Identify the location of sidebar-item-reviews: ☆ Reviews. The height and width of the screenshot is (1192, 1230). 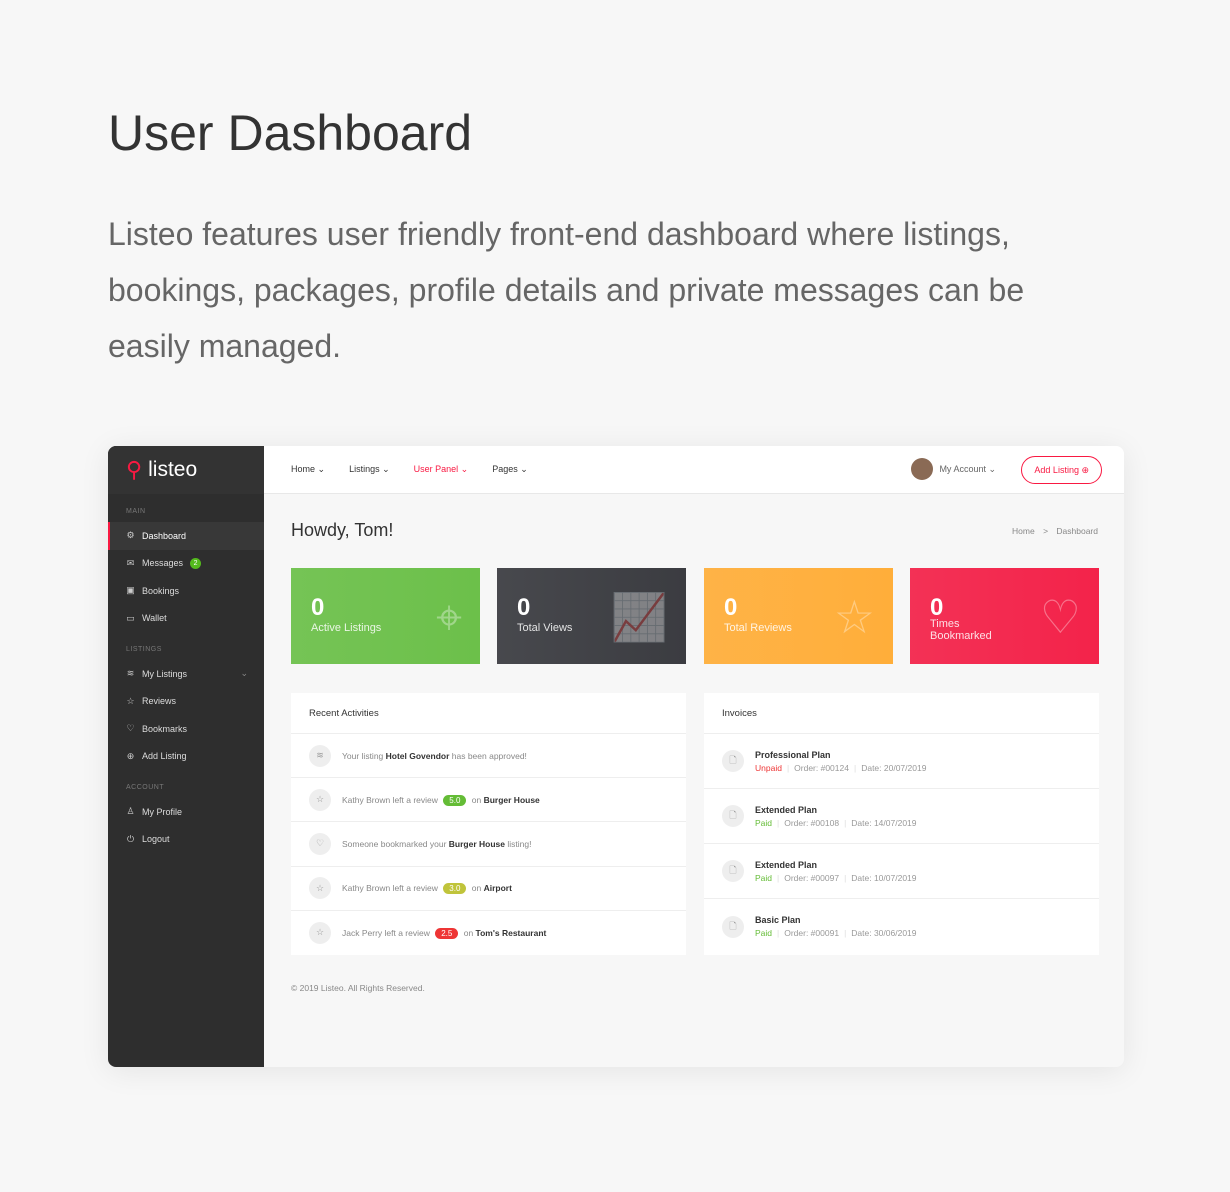
(186, 702).